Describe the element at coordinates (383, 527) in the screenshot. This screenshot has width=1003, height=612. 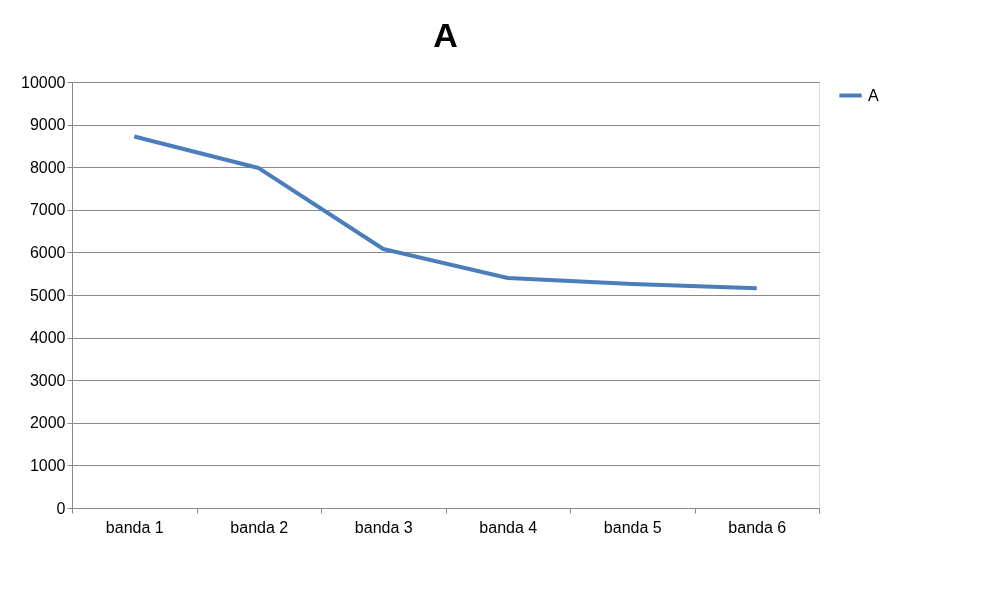
I see `x-tick-label: banda 3` at that location.